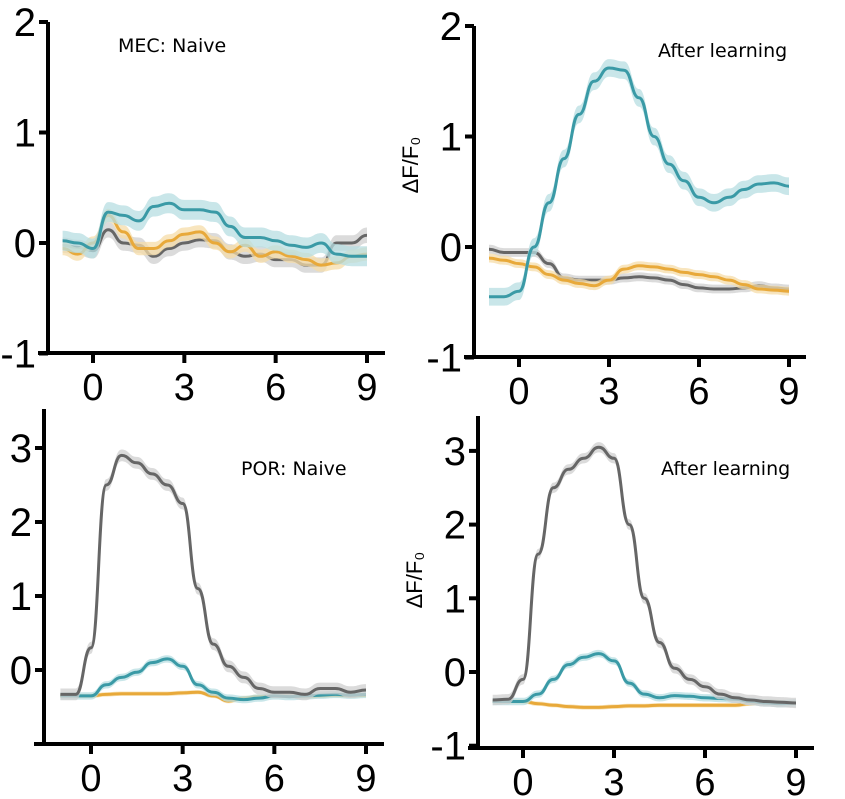 Image resolution: width=845 pixels, height=799 pixels. Describe the element at coordinates (294, 469) in the screenshot. I see `panel-title: POR: Naive` at that location.